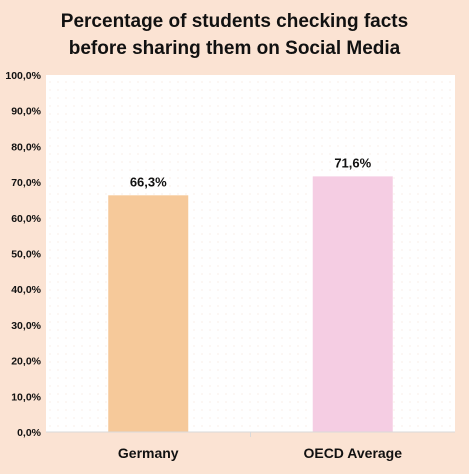 The image size is (469, 474). I want to click on y-tick-label: 30,0%, so click(26, 326).